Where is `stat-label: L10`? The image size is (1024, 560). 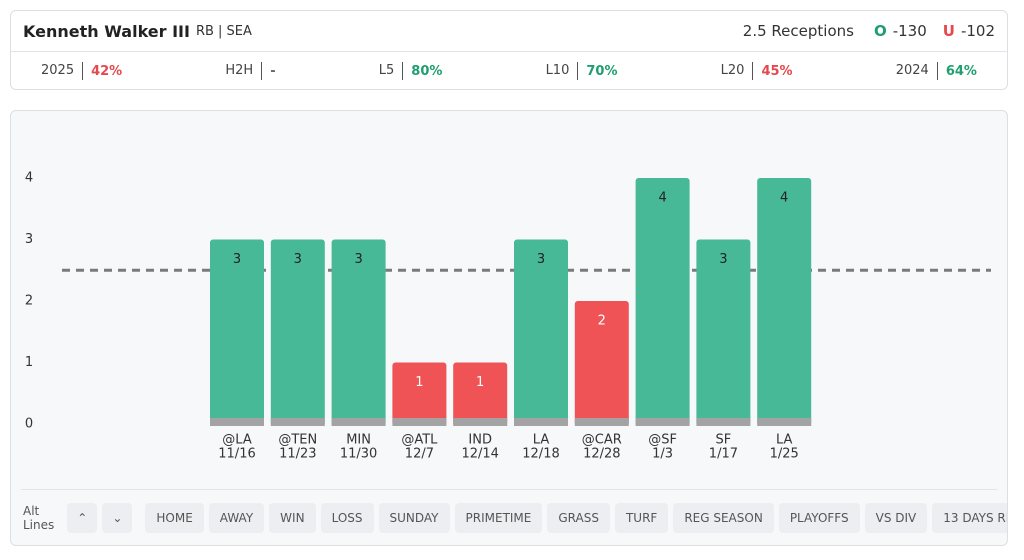
stat-label: L10 is located at coordinates (562, 71).